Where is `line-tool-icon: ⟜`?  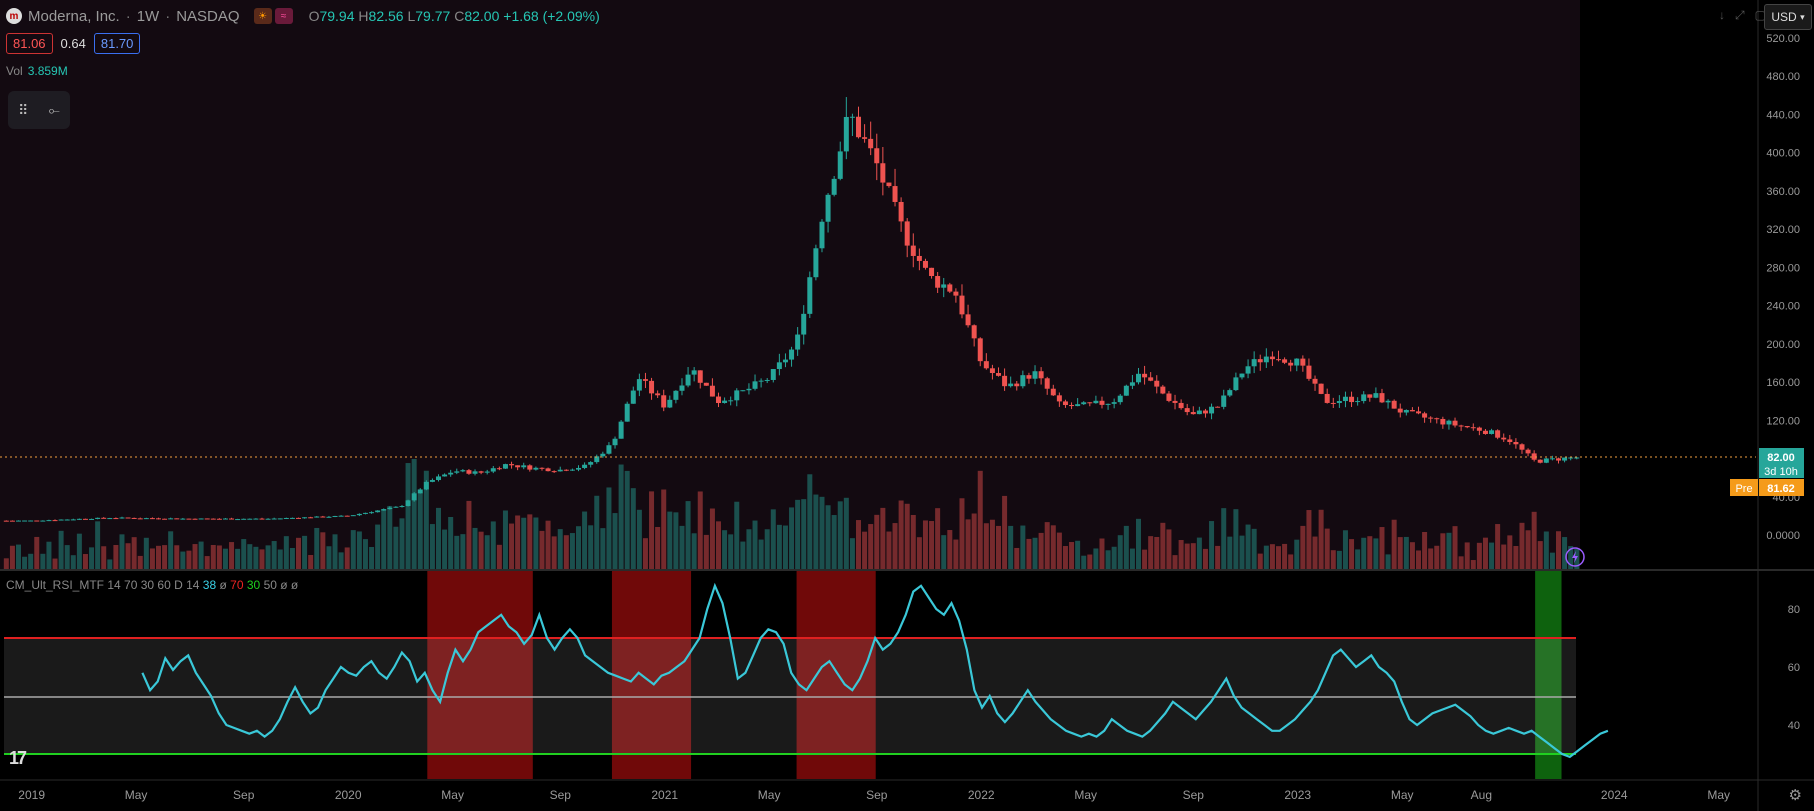
line-tool-icon: ⟜ is located at coordinates (54, 109).